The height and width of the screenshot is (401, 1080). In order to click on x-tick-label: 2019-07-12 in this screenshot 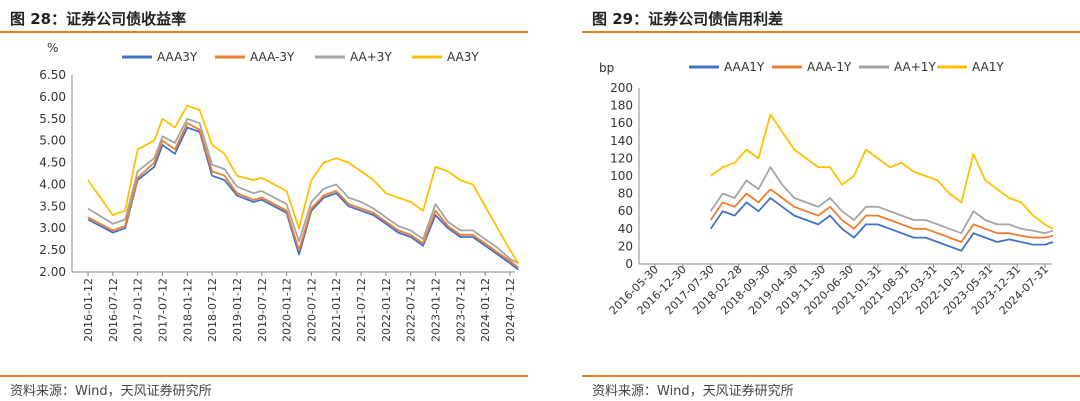, I will do `click(262, 310)`.